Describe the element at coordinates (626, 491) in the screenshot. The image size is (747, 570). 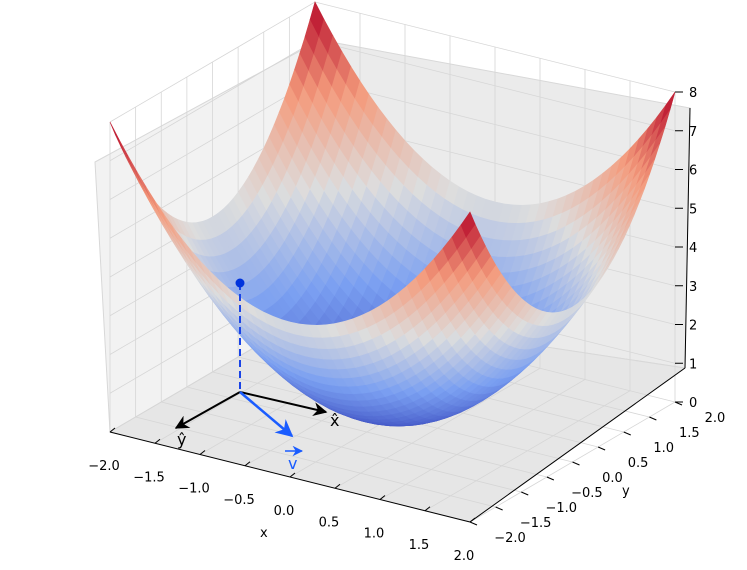
I see `y-axis-title: y` at that location.